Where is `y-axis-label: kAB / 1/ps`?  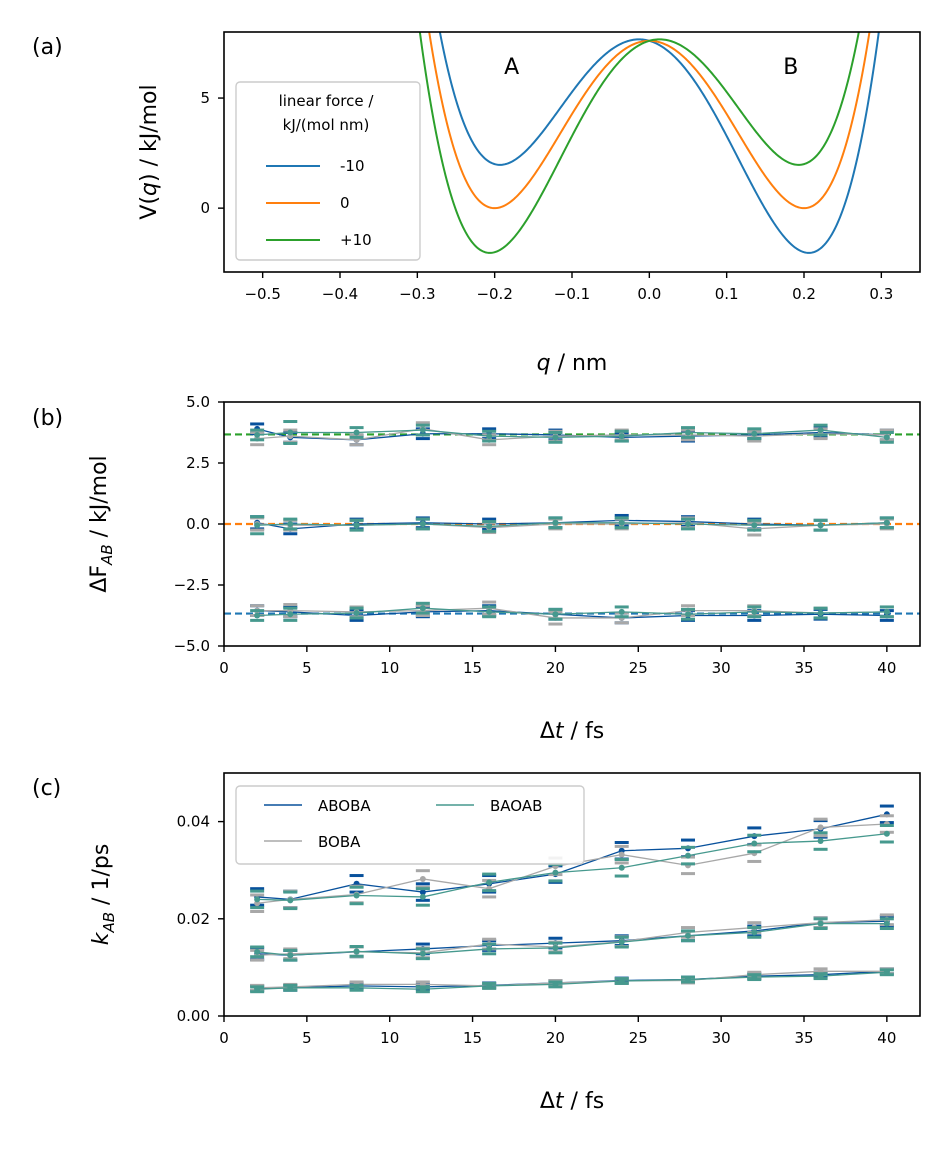
y-axis-label: kAB / 1/ps is located at coordinates (103, 895).